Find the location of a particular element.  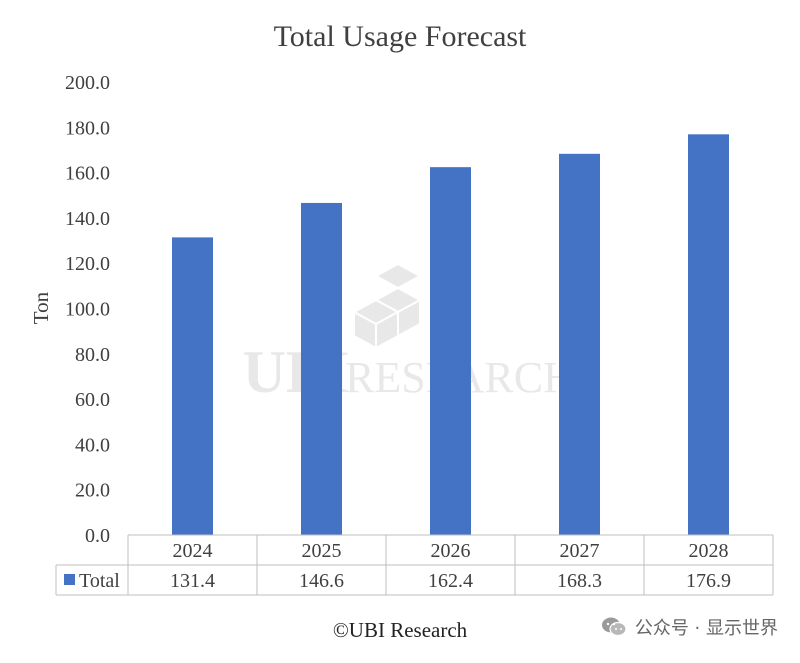

x-tick-label: 2025 is located at coordinates (322, 551).